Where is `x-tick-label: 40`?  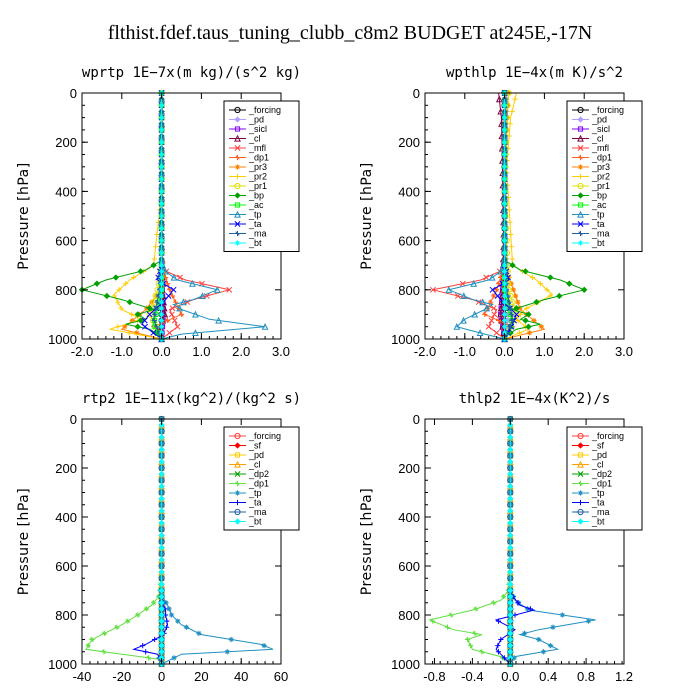 x-tick-label: 40 is located at coordinates (241, 676).